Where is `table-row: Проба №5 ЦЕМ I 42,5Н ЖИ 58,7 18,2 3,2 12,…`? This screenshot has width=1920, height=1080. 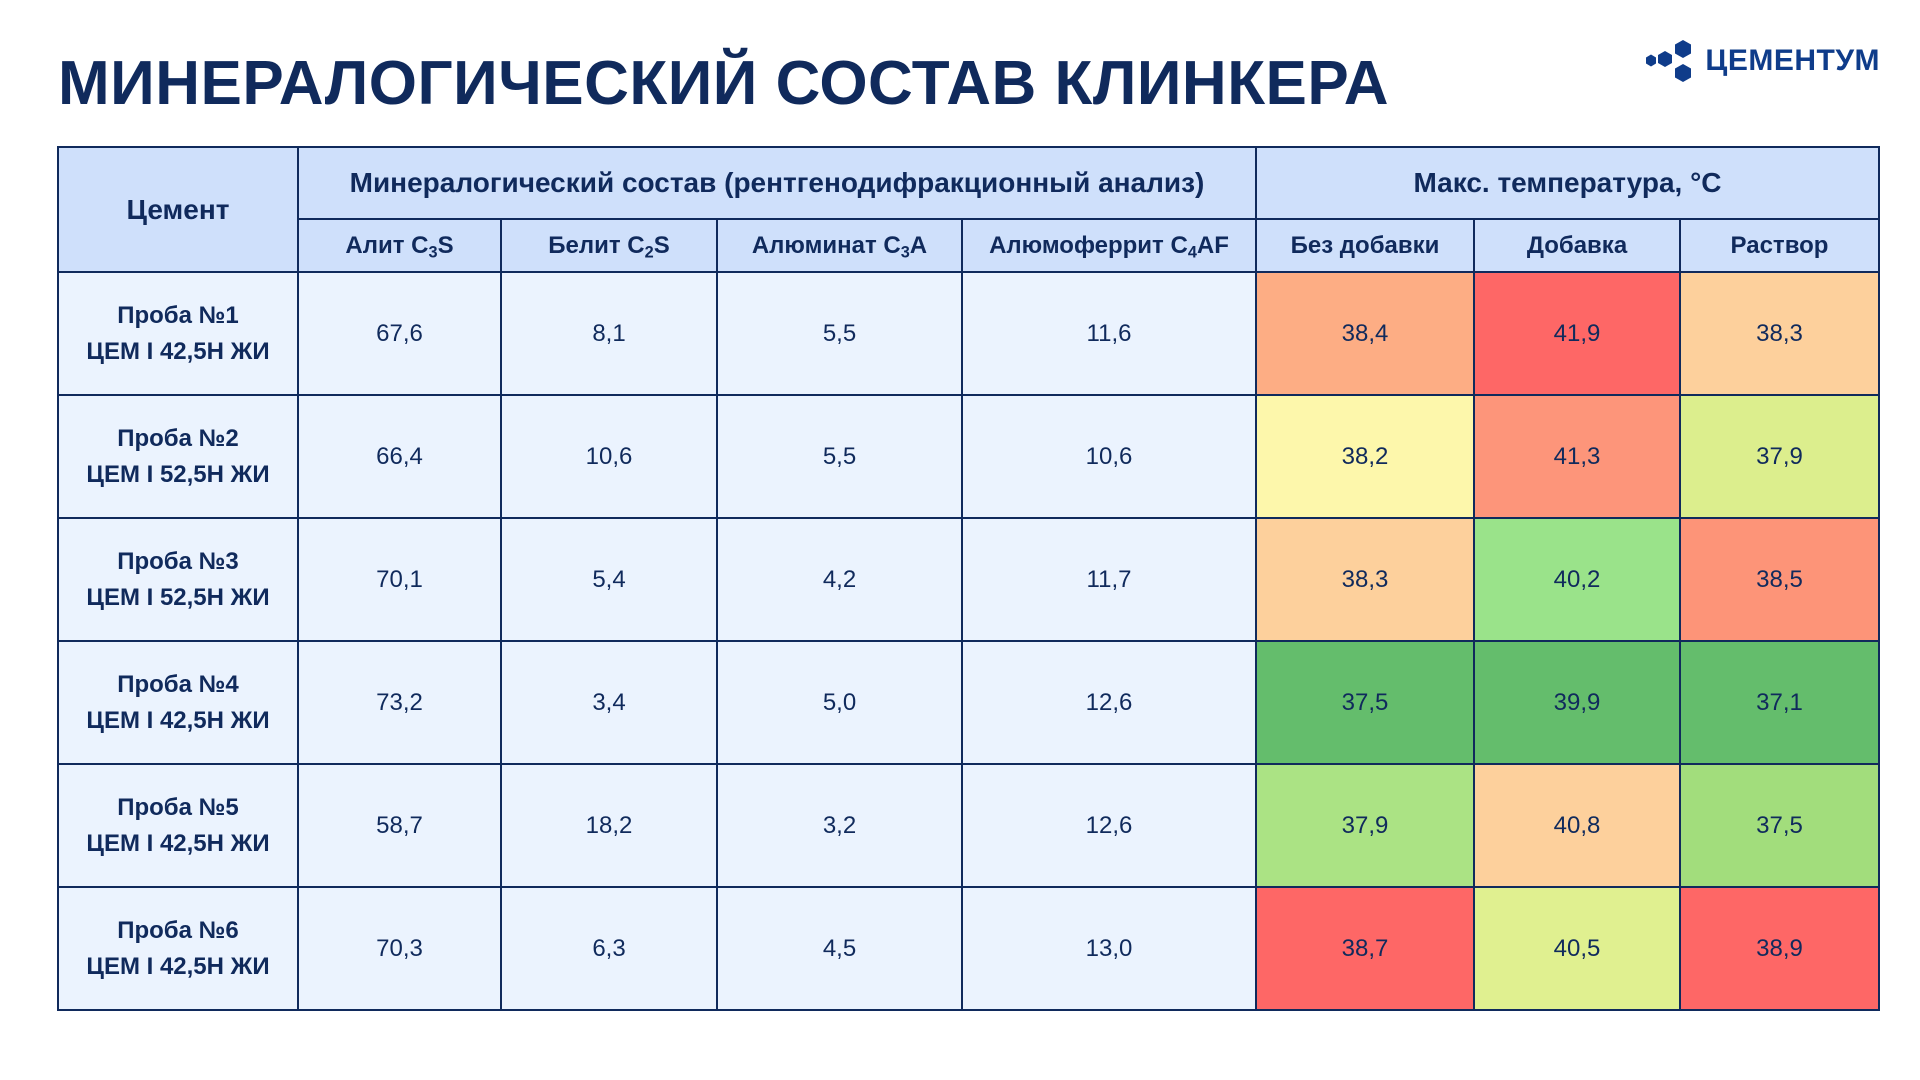 table-row: Проба №5 ЦЕМ I 42,5Н ЖИ 58,7 18,2 3,2 12,… is located at coordinates (968, 825).